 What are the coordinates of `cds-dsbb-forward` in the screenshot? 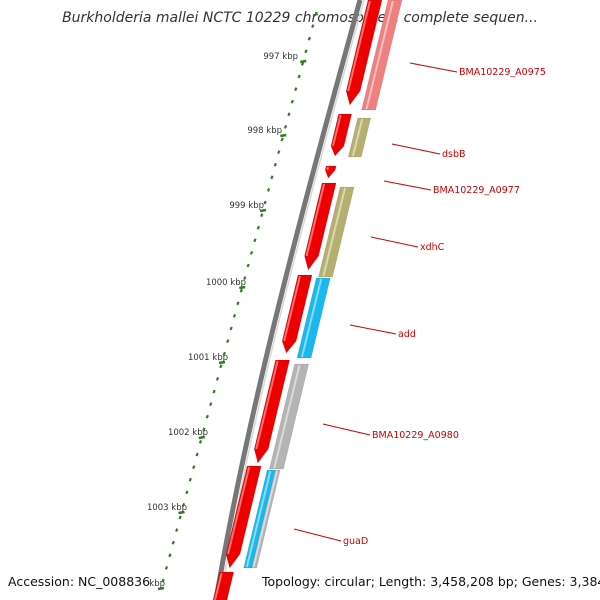 It's located at (341, 135).